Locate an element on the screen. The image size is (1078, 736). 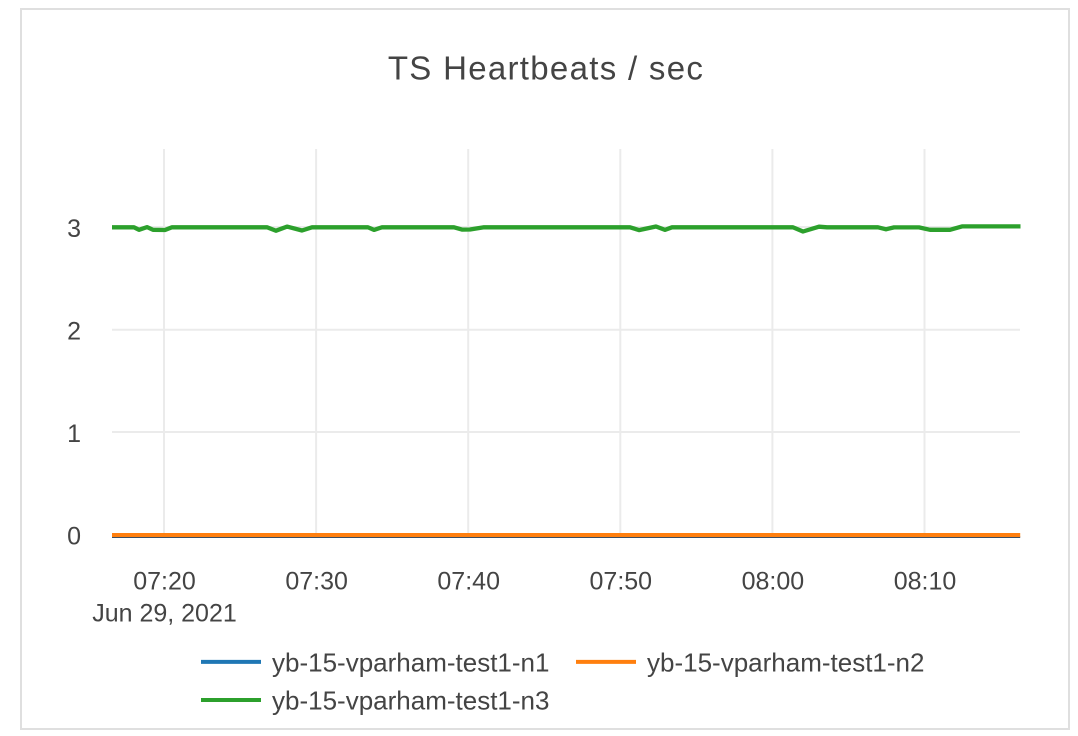
svg-text: 2 is located at coordinates (74, 331).